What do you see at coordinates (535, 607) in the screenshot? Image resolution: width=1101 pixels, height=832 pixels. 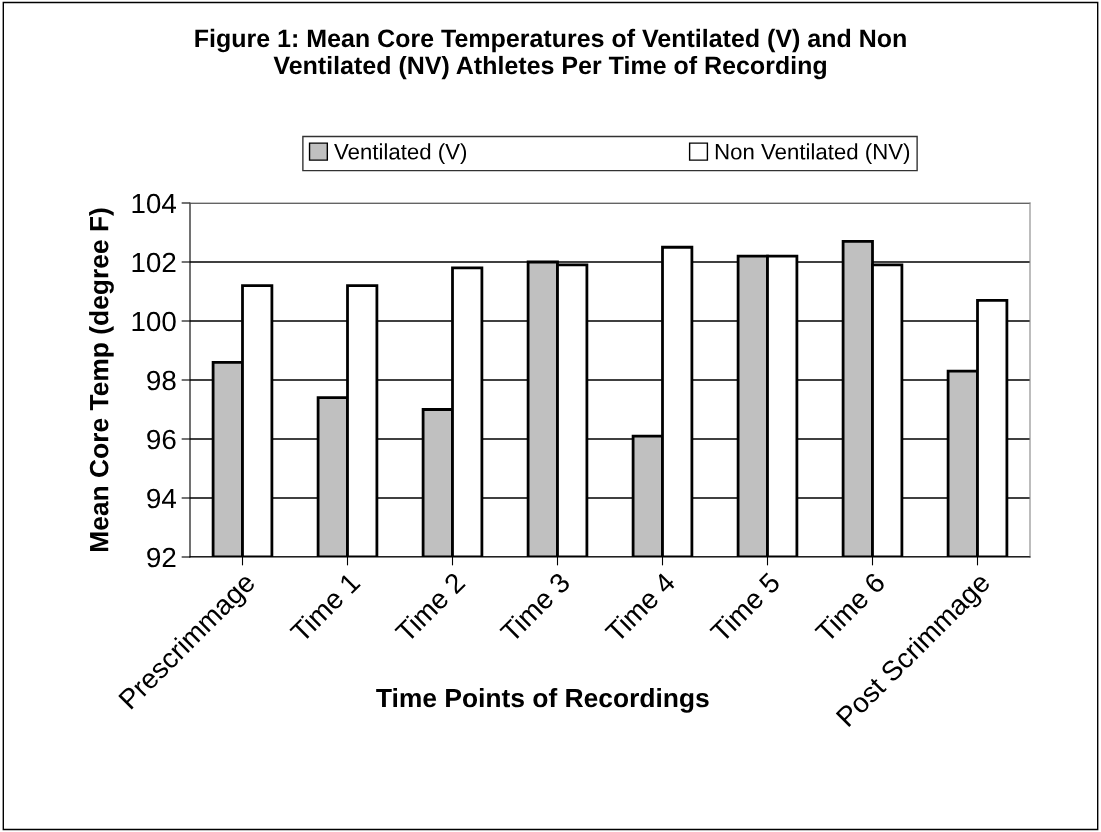 I see `x-tick-label: Time 3` at bounding box center [535, 607].